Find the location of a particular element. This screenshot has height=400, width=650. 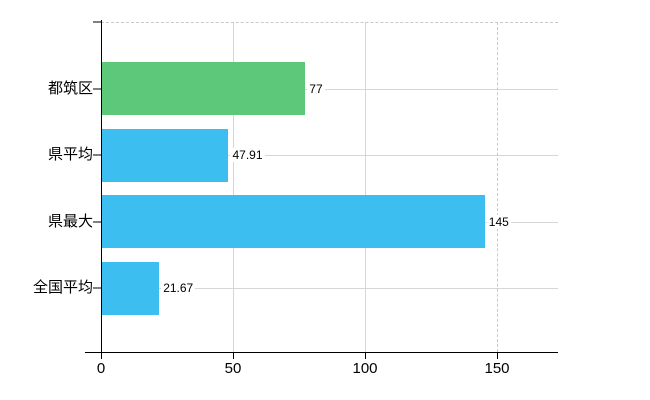

category-label: 全国平均 is located at coordinates (62, 287).